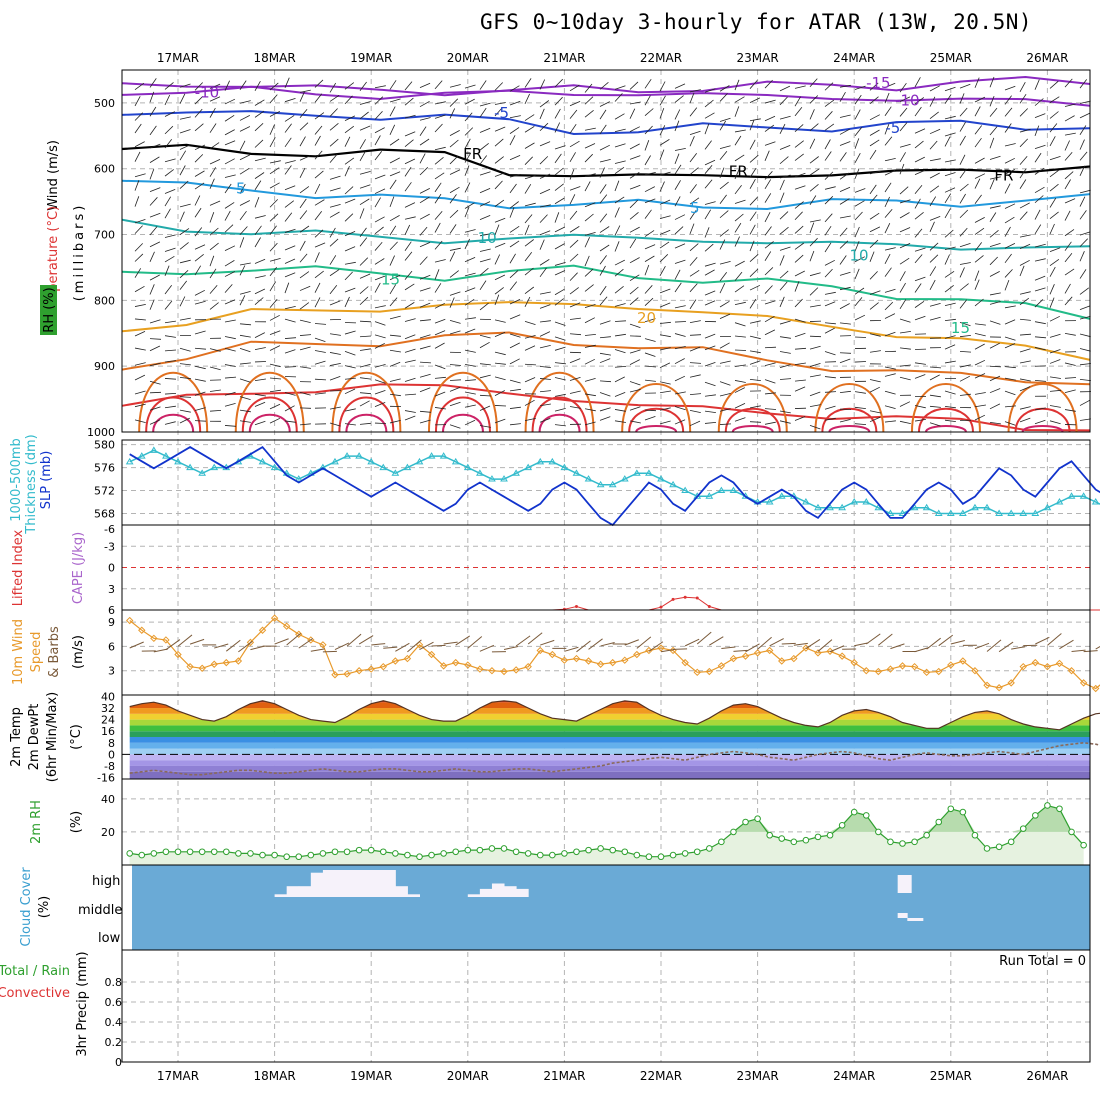 The image size is (1100, 1100). Describe the element at coordinates (468, 58) in the screenshot. I see `top-date-label: 20MAR` at that location.